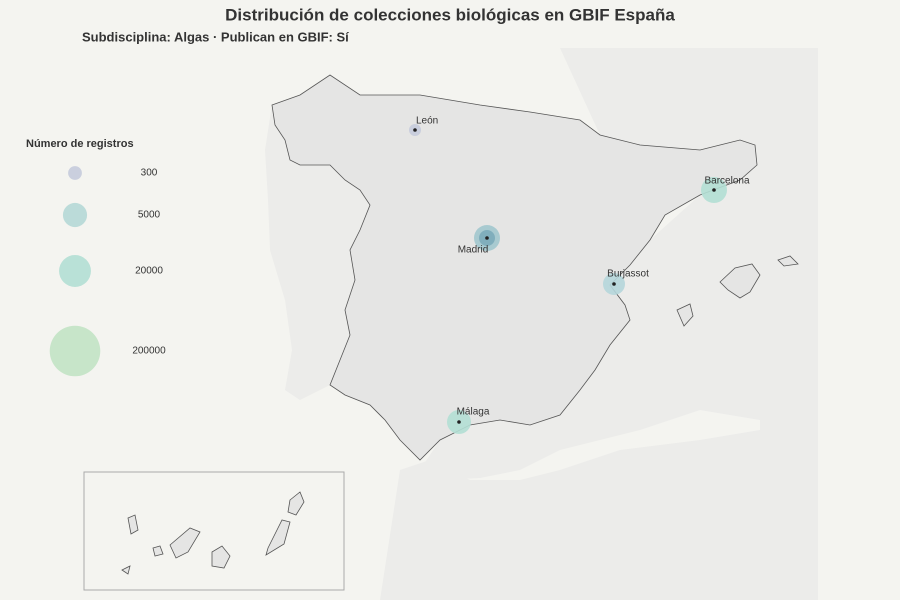 The height and width of the screenshot is (600, 900). Describe the element at coordinates (427, 121) in the screenshot. I see `city-label: León` at that location.